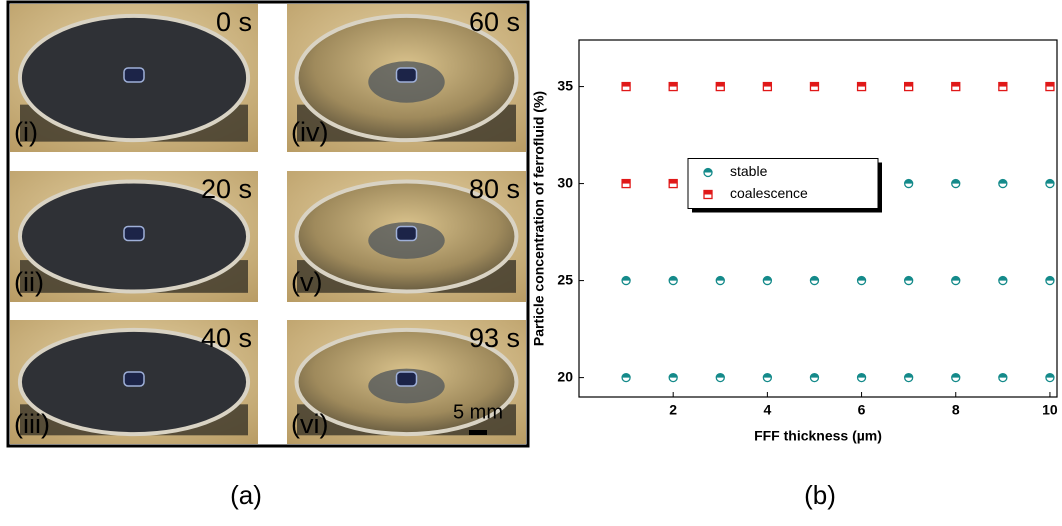 The image size is (1062, 526). Describe the element at coordinates (478, 432) in the screenshot. I see `scale-bar` at that location.